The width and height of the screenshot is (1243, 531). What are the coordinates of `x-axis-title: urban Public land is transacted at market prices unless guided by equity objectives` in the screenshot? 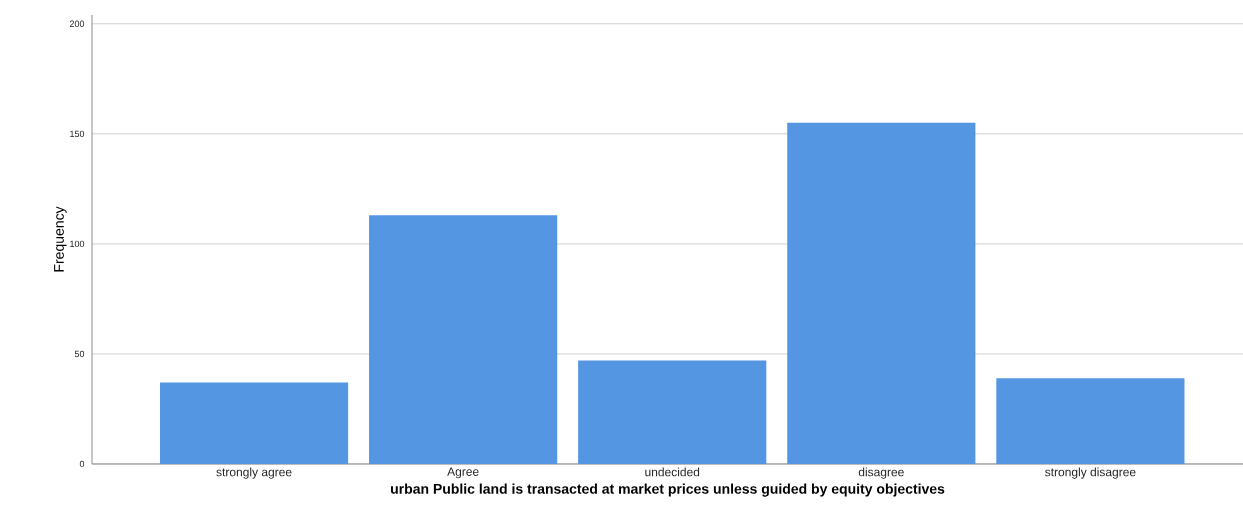 It's located at (668, 490).